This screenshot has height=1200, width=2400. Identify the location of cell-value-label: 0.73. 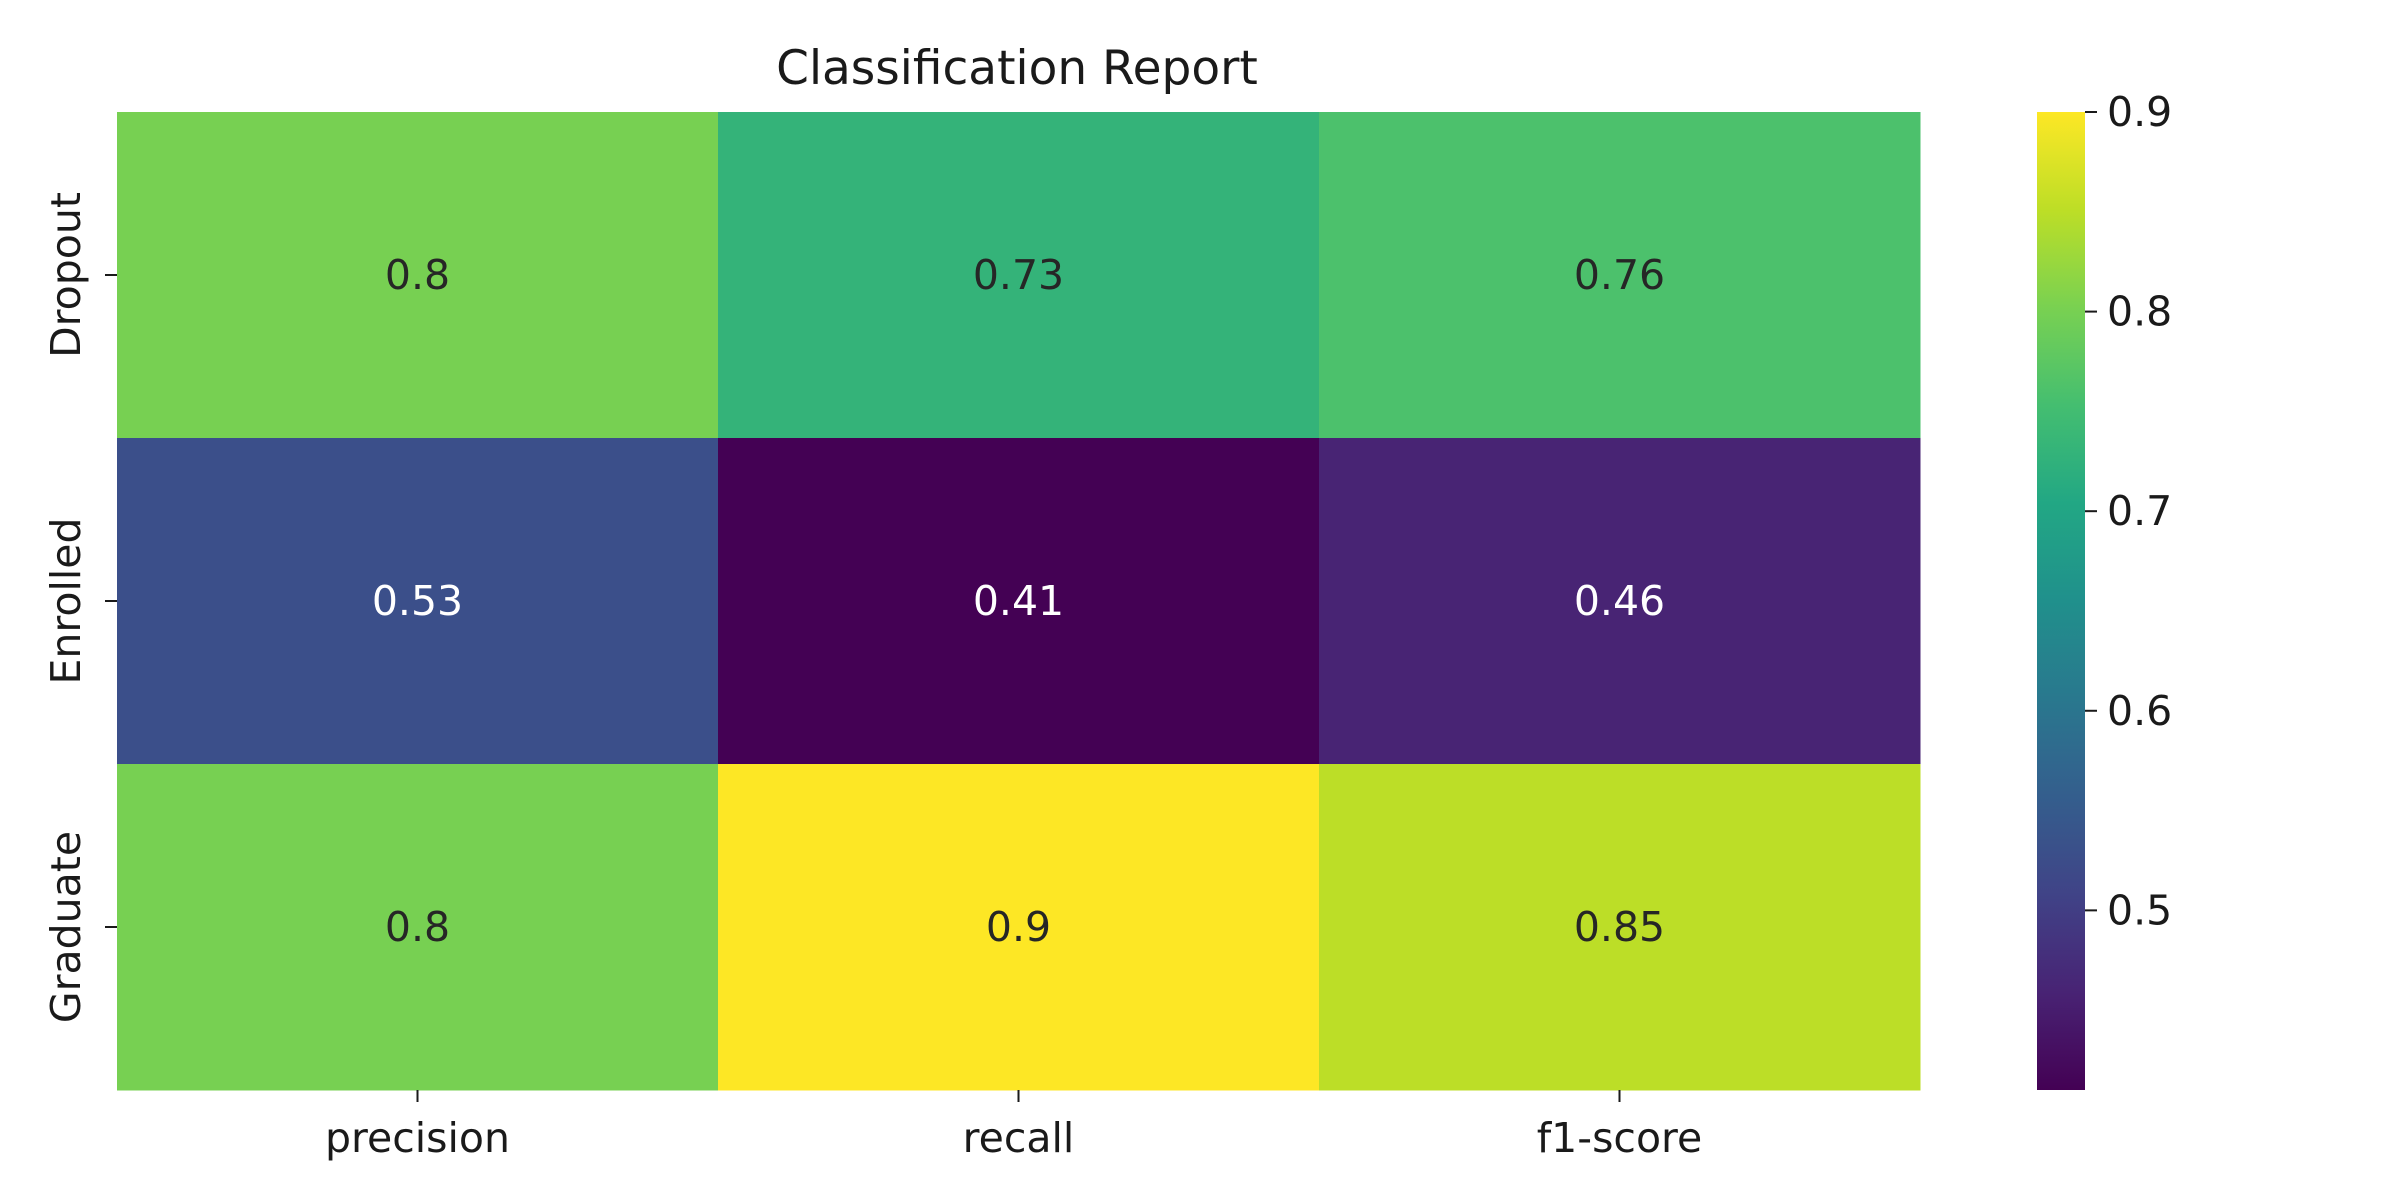
(1018, 275).